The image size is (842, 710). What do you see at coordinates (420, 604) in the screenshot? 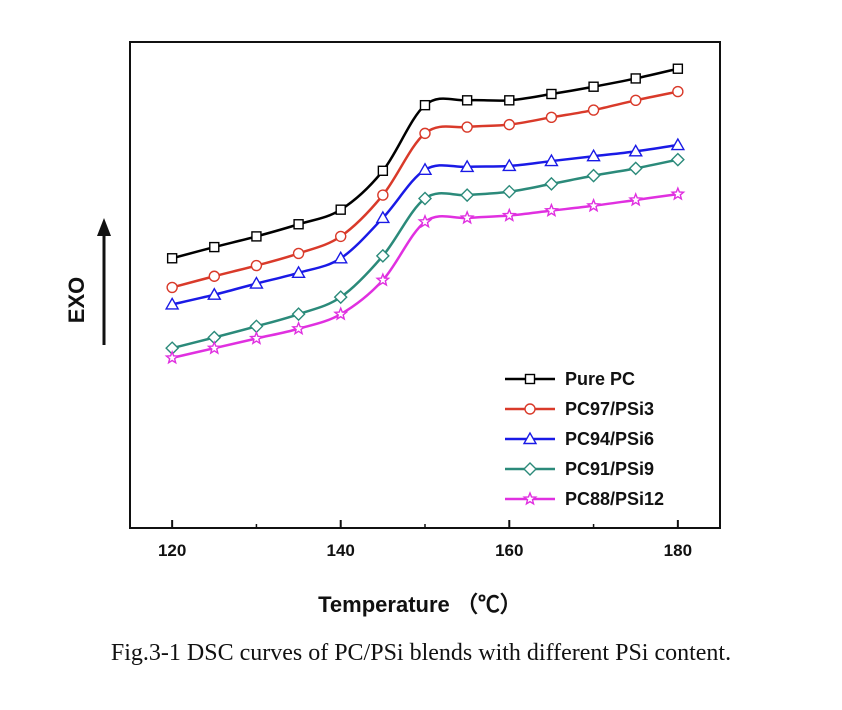
I see `x-axis-label: Temperature （℃）` at bounding box center [420, 604].